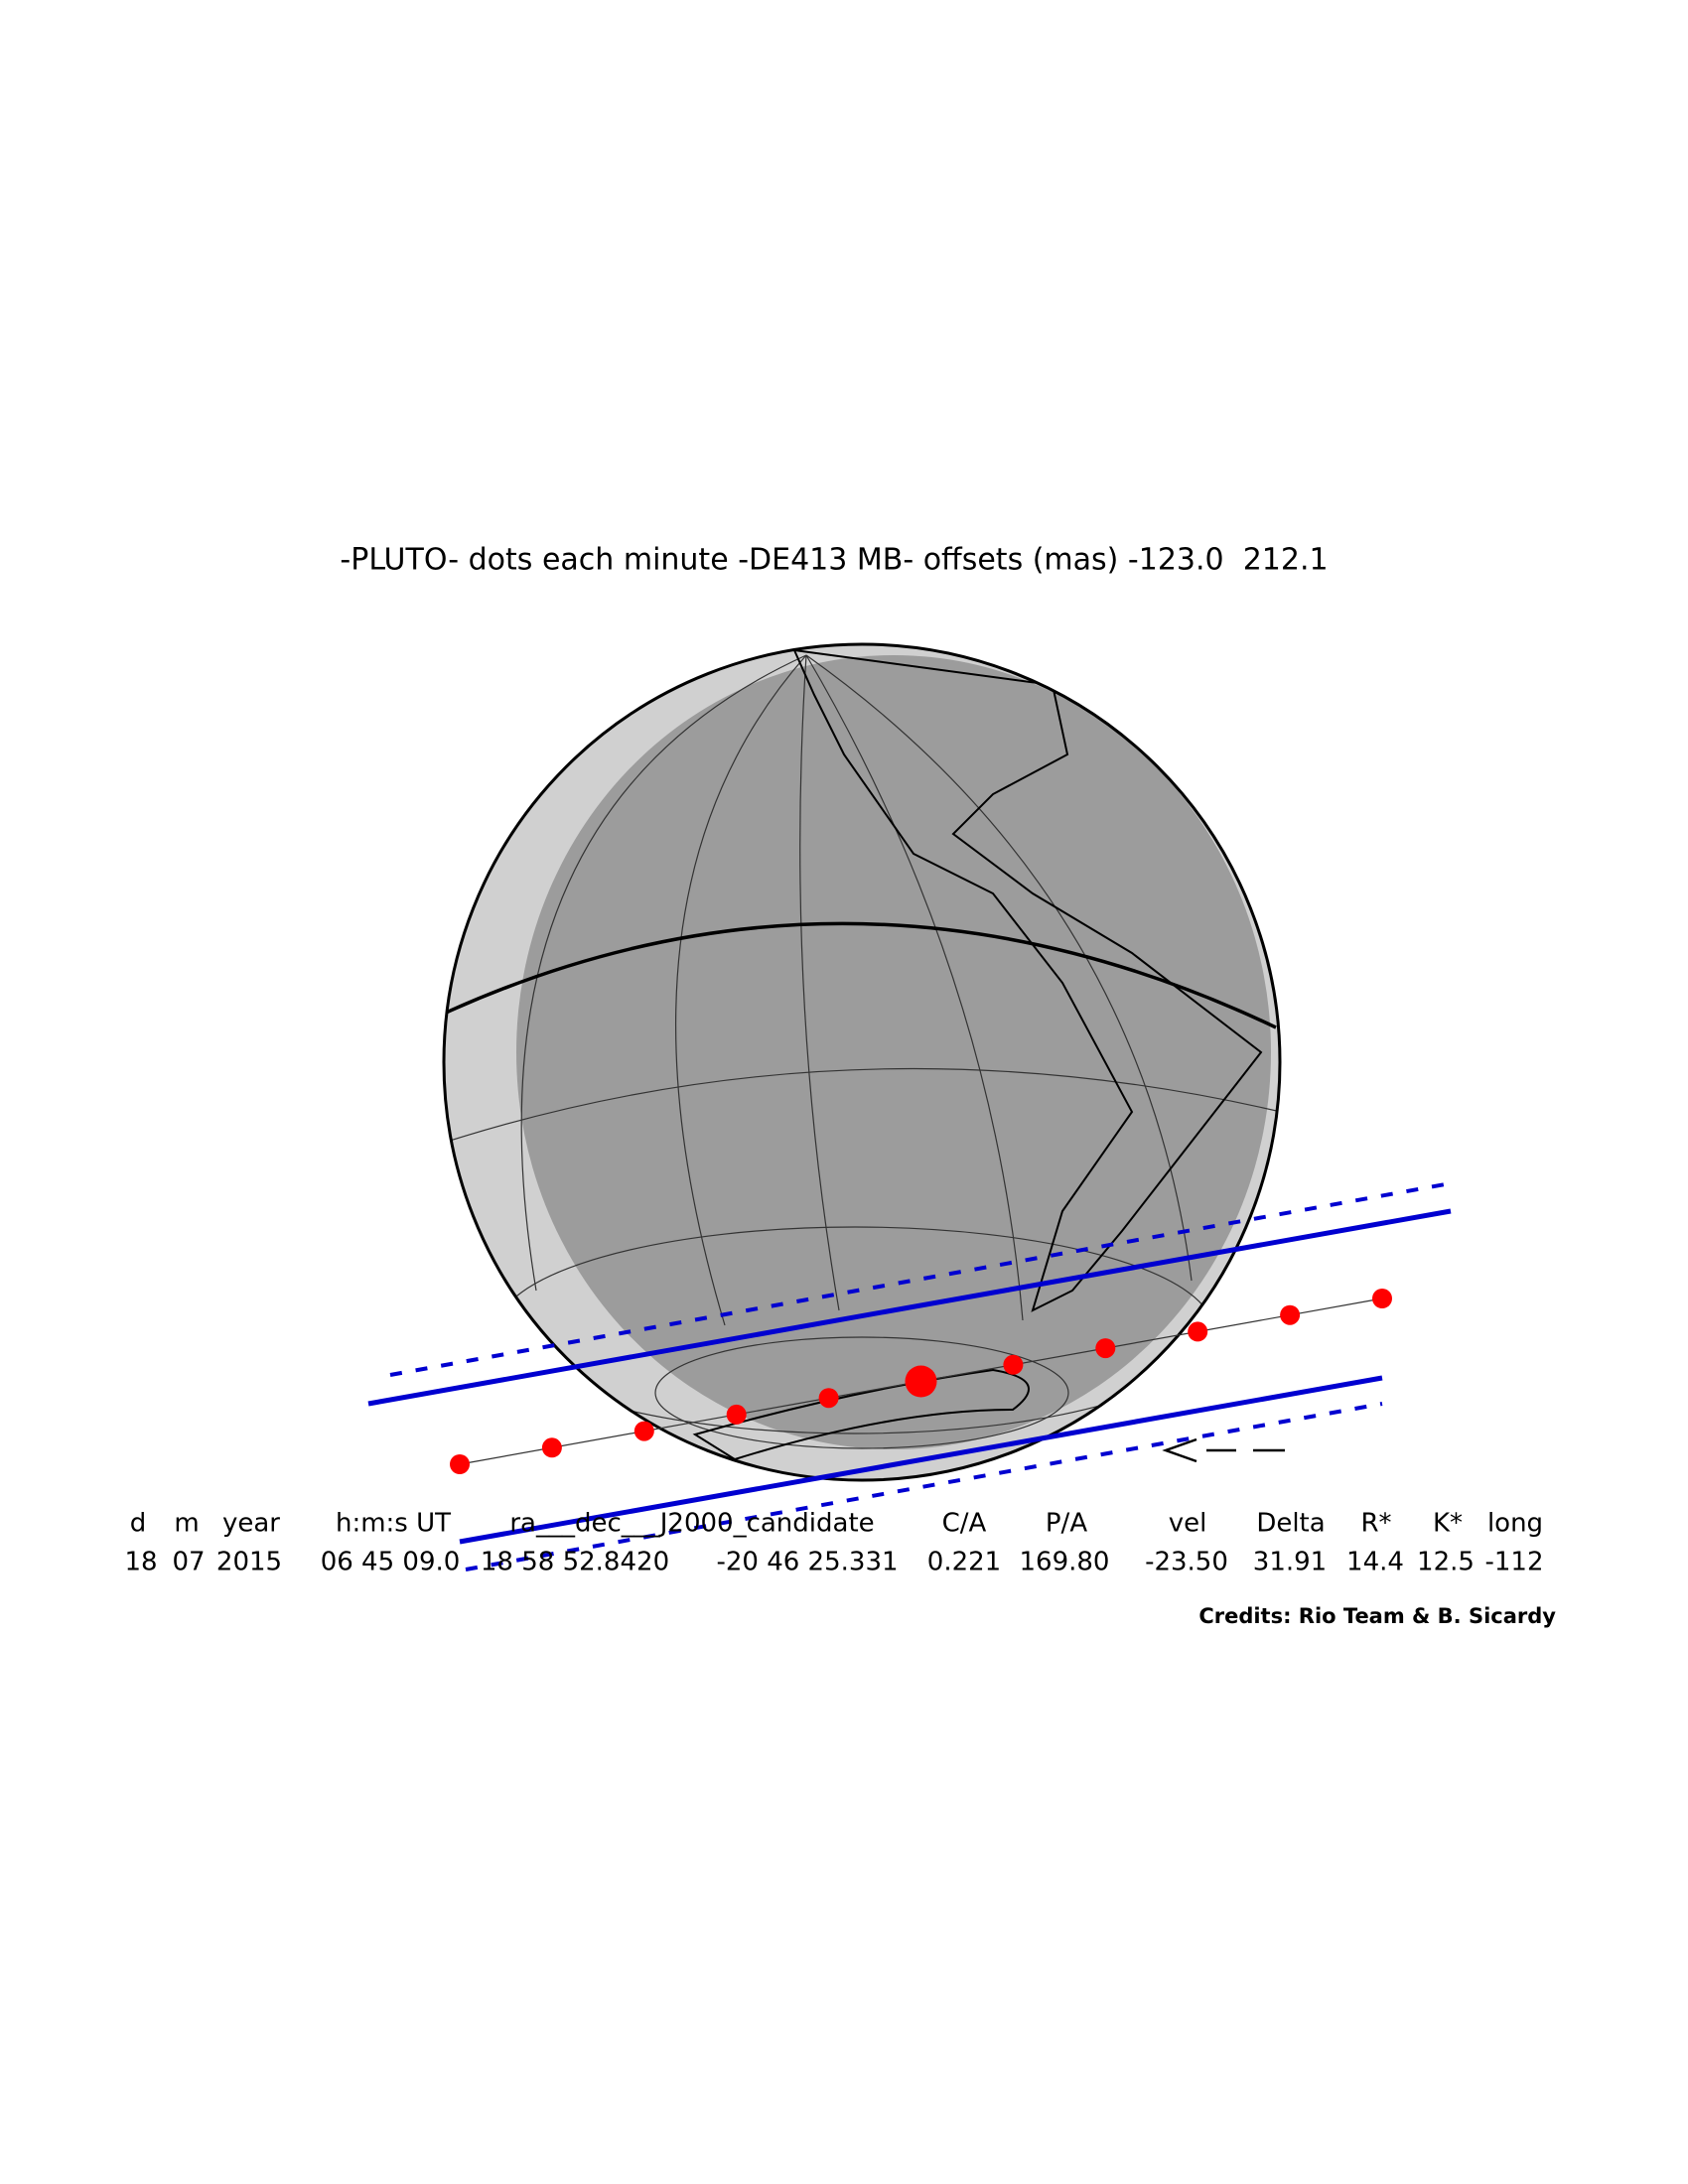 The image size is (1688, 2184). I want to click on table-value: 169.80, so click(1065, 1562).